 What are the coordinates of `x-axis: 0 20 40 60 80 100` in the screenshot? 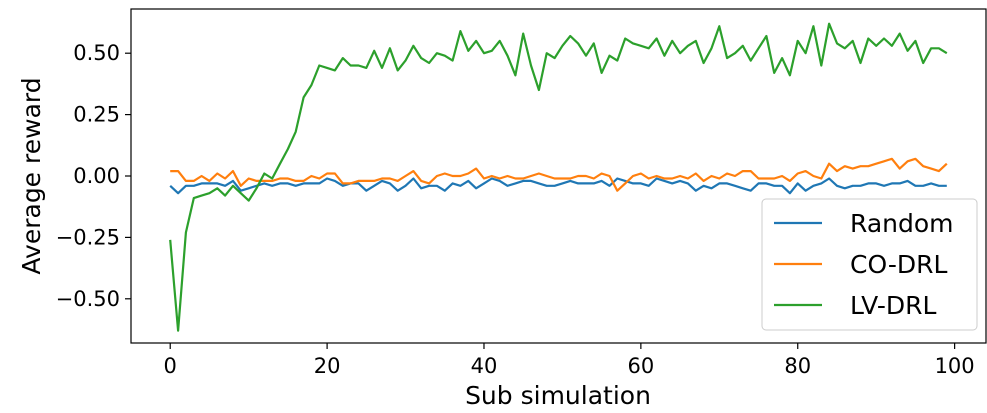 It's located at (569, 360).